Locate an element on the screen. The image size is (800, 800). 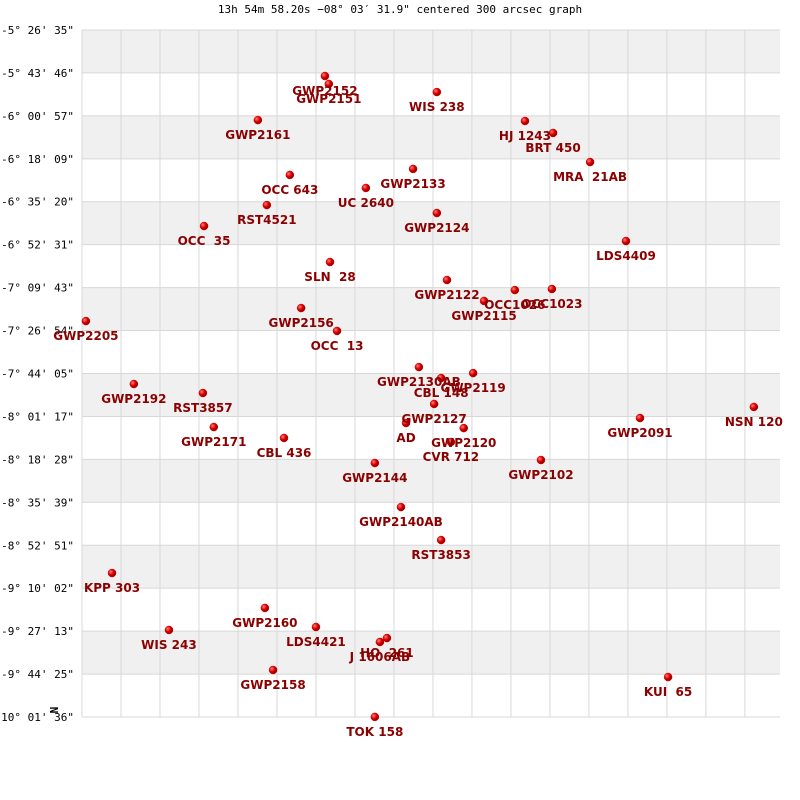
star-label: GWP2161 is located at coordinates (257, 135).